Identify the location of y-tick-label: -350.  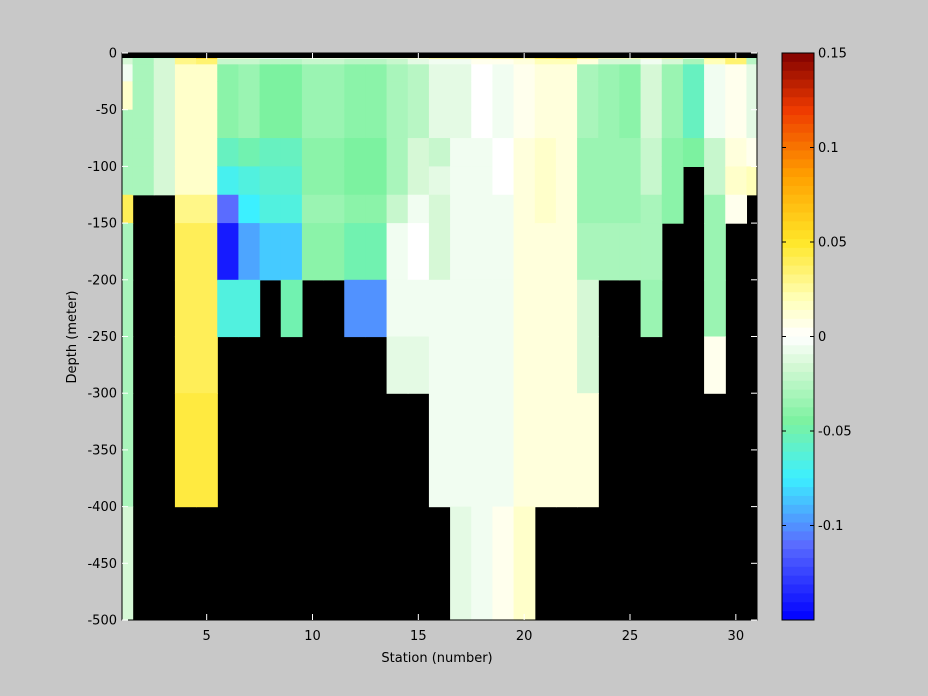
(102, 450).